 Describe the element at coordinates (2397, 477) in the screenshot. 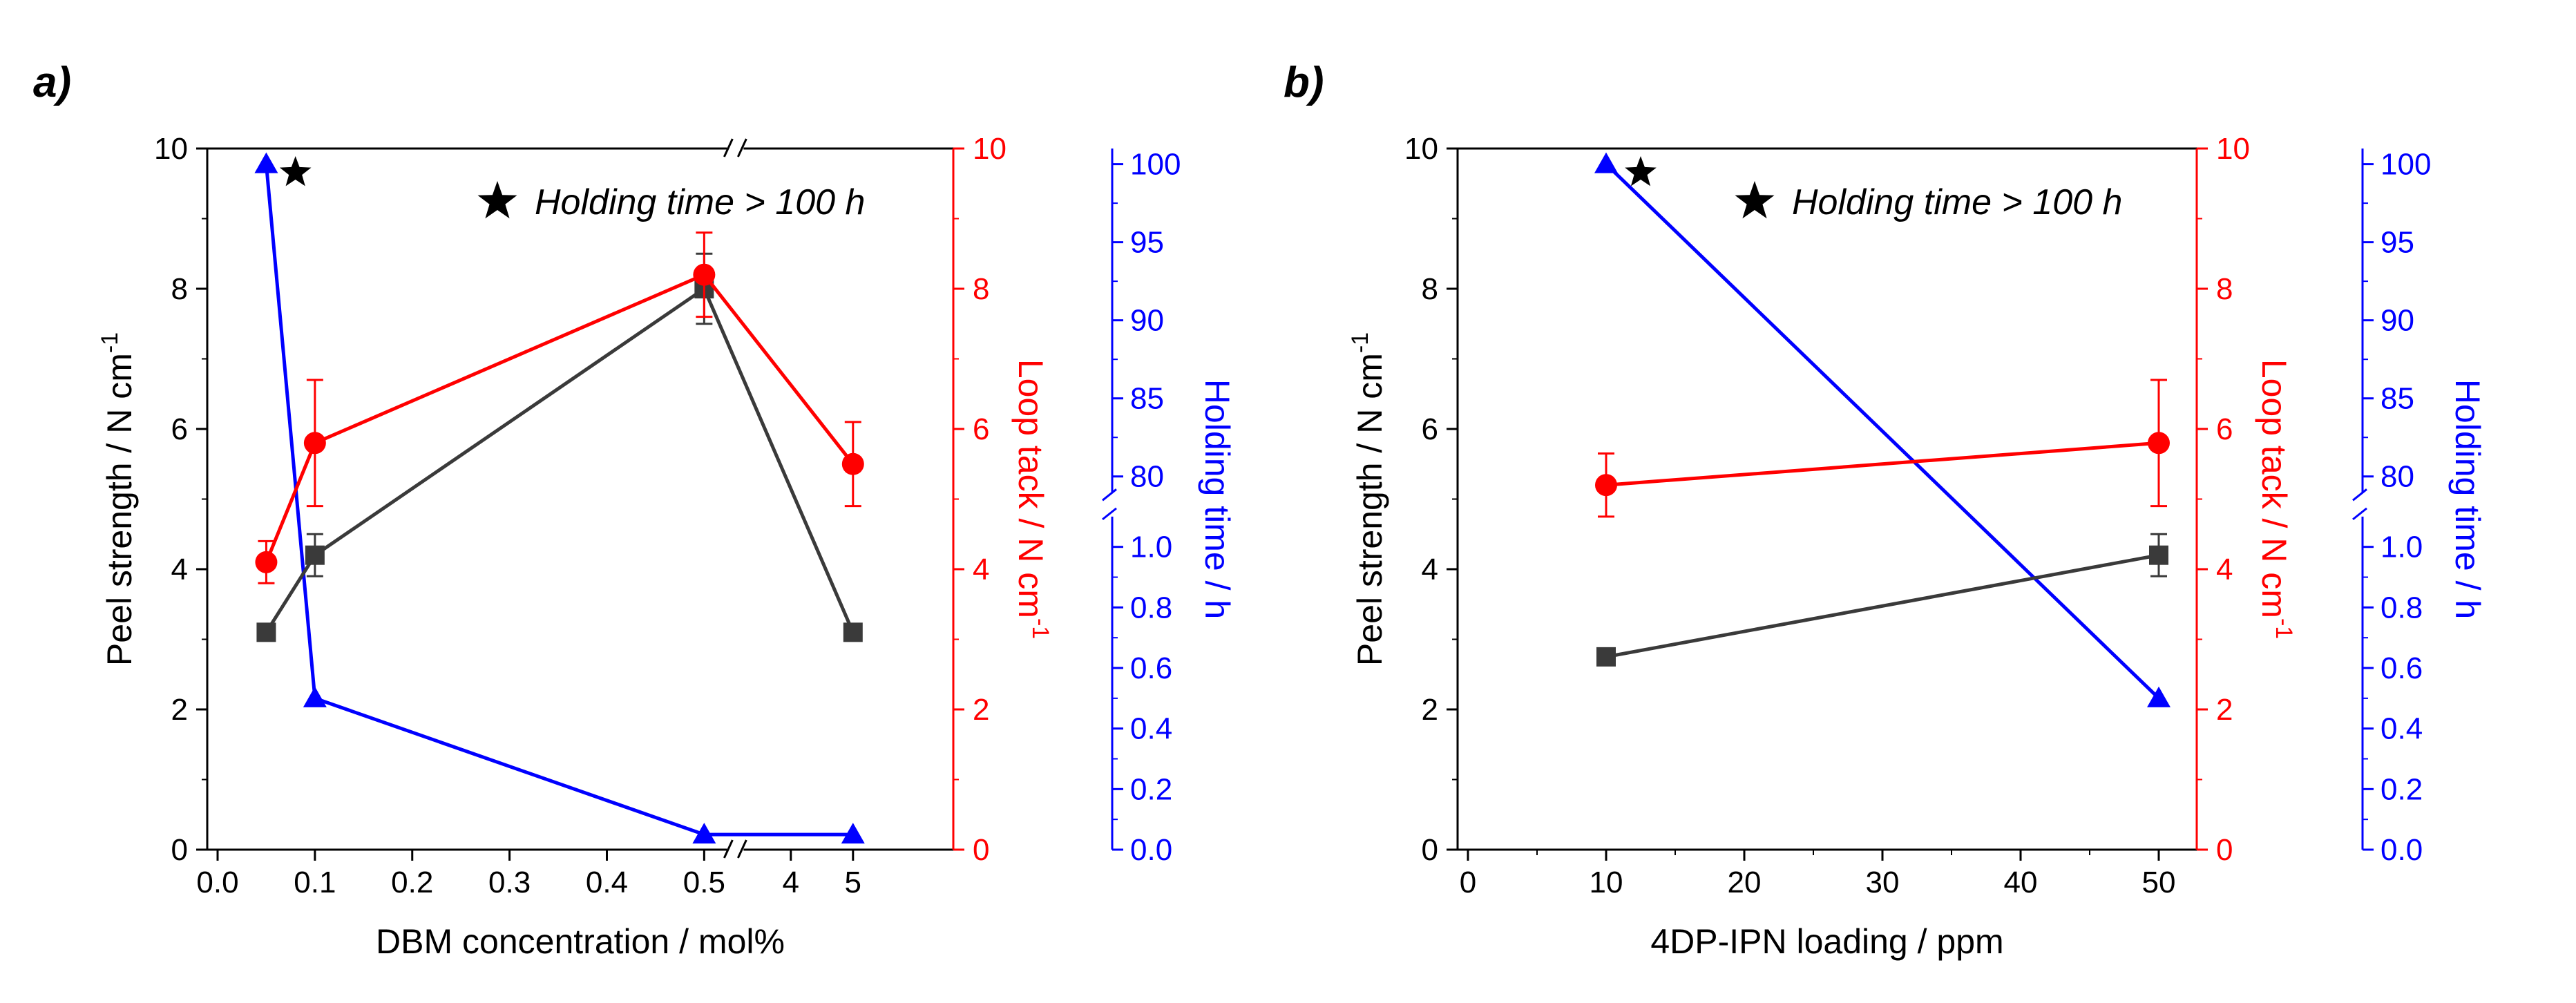

I see `y-hold-tick-label: 80` at that location.